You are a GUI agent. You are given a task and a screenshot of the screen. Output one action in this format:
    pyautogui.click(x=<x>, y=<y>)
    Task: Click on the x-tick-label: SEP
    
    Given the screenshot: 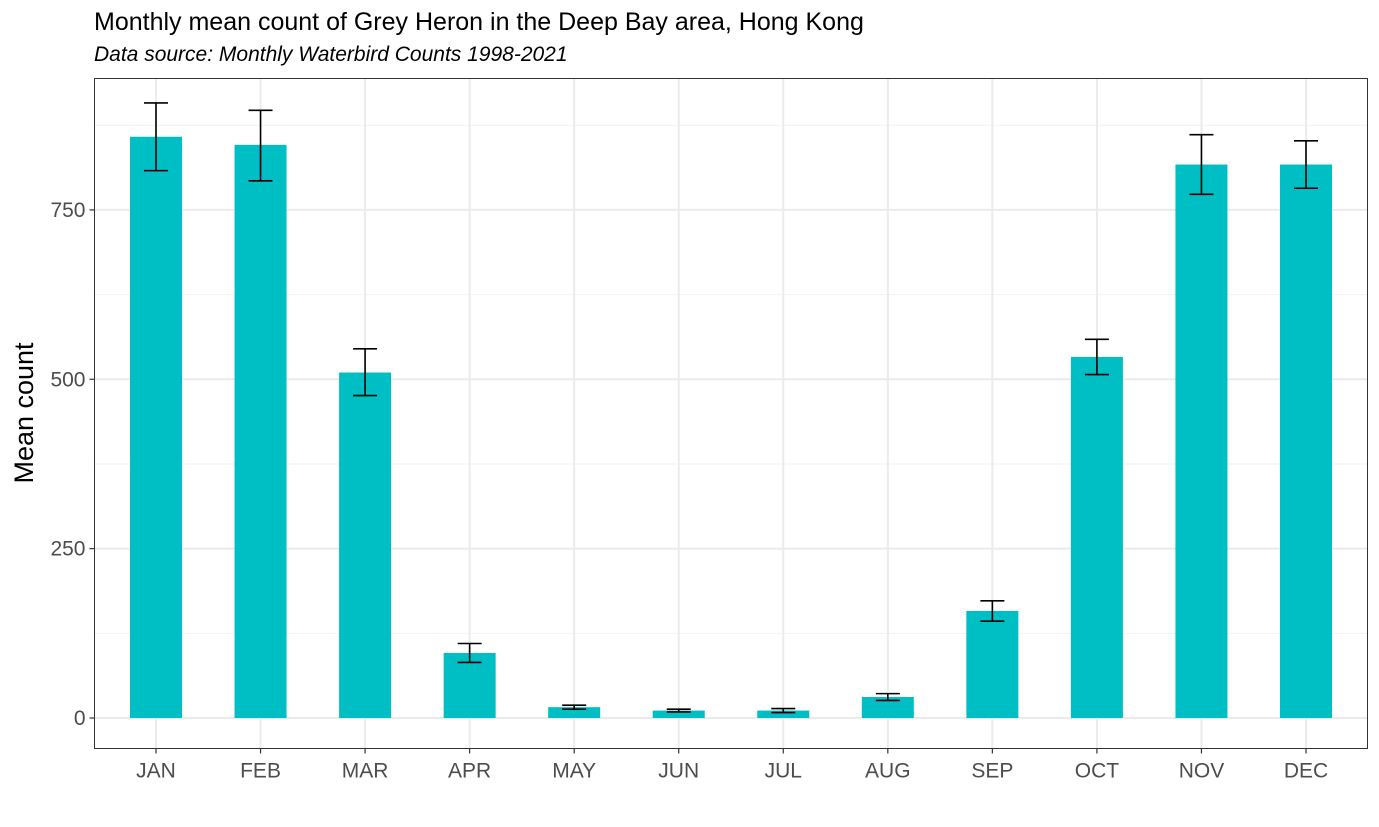 What is the action you would take?
    pyautogui.click(x=992, y=771)
    